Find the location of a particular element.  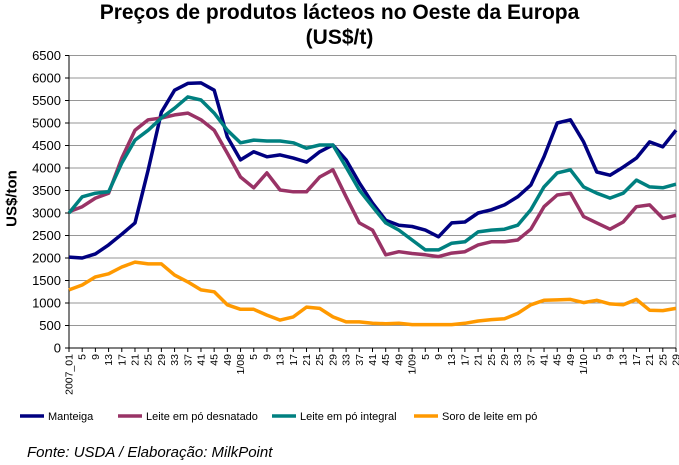

y-tick-label: 0 is located at coordinates (57, 348).